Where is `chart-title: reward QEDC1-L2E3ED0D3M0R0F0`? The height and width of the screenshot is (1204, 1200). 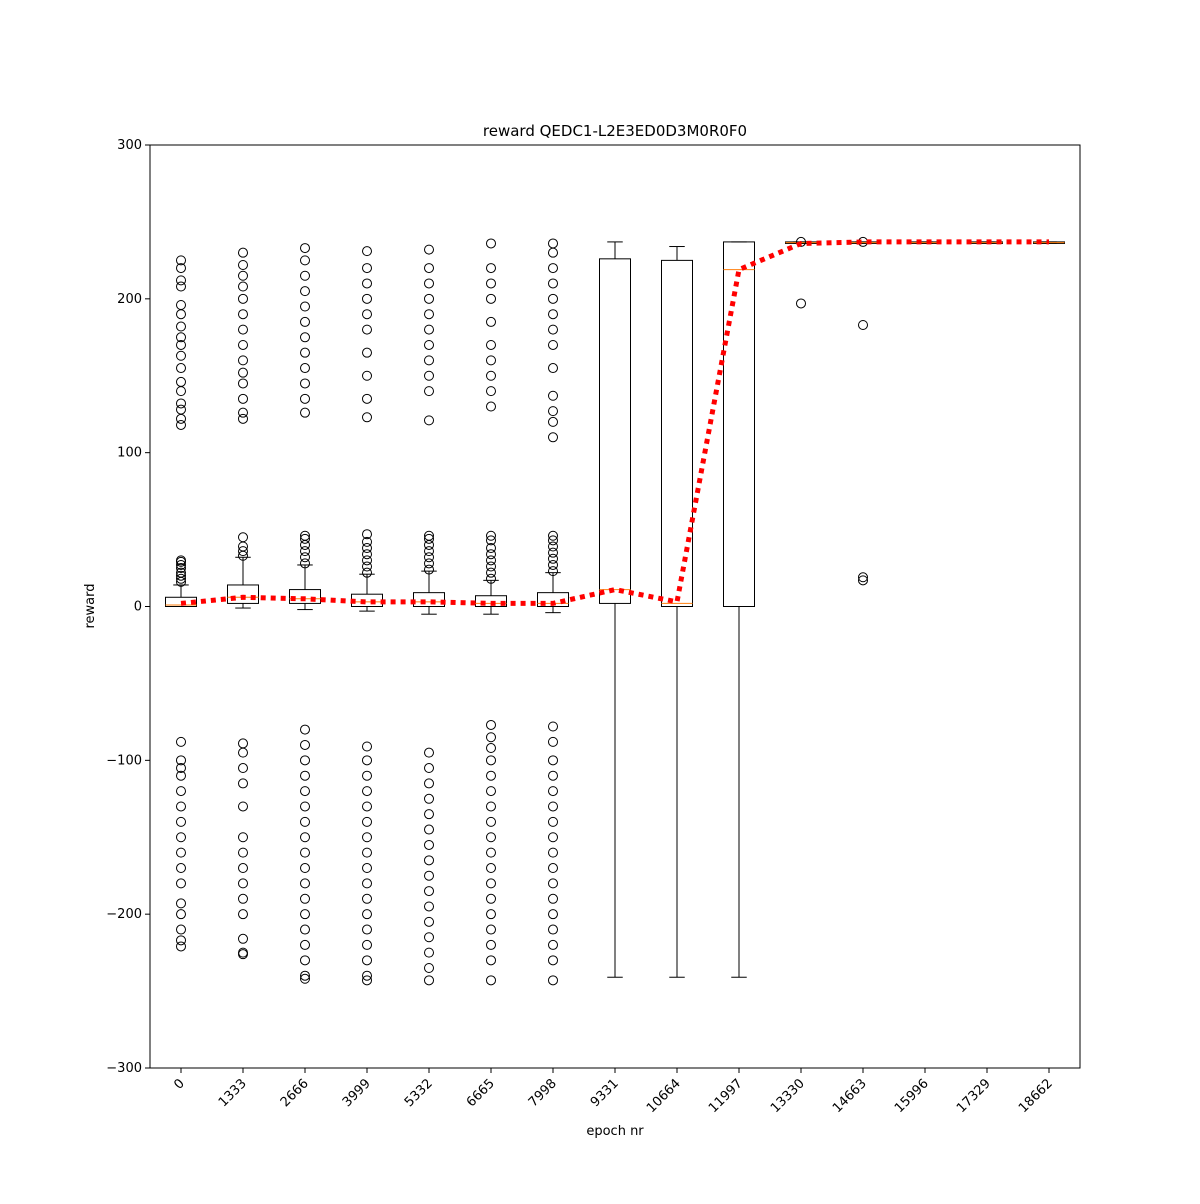
chart-title: reward QEDC1-L2E3ED0D3M0R0F0 is located at coordinates (615, 131).